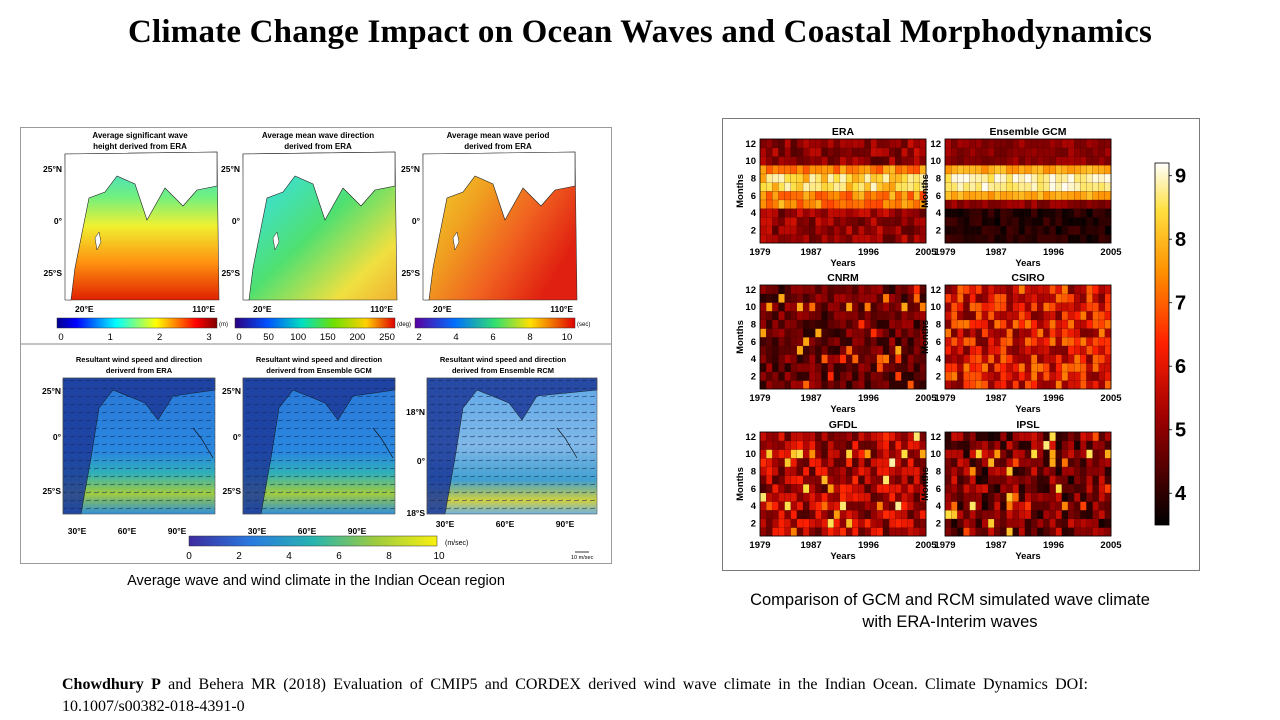 Image resolution: width=1280 pixels, height=720 pixels. What do you see at coordinates (416, 221) in the screenshot?
I see `lat-label: 0°` at bounding box center [416, 221].